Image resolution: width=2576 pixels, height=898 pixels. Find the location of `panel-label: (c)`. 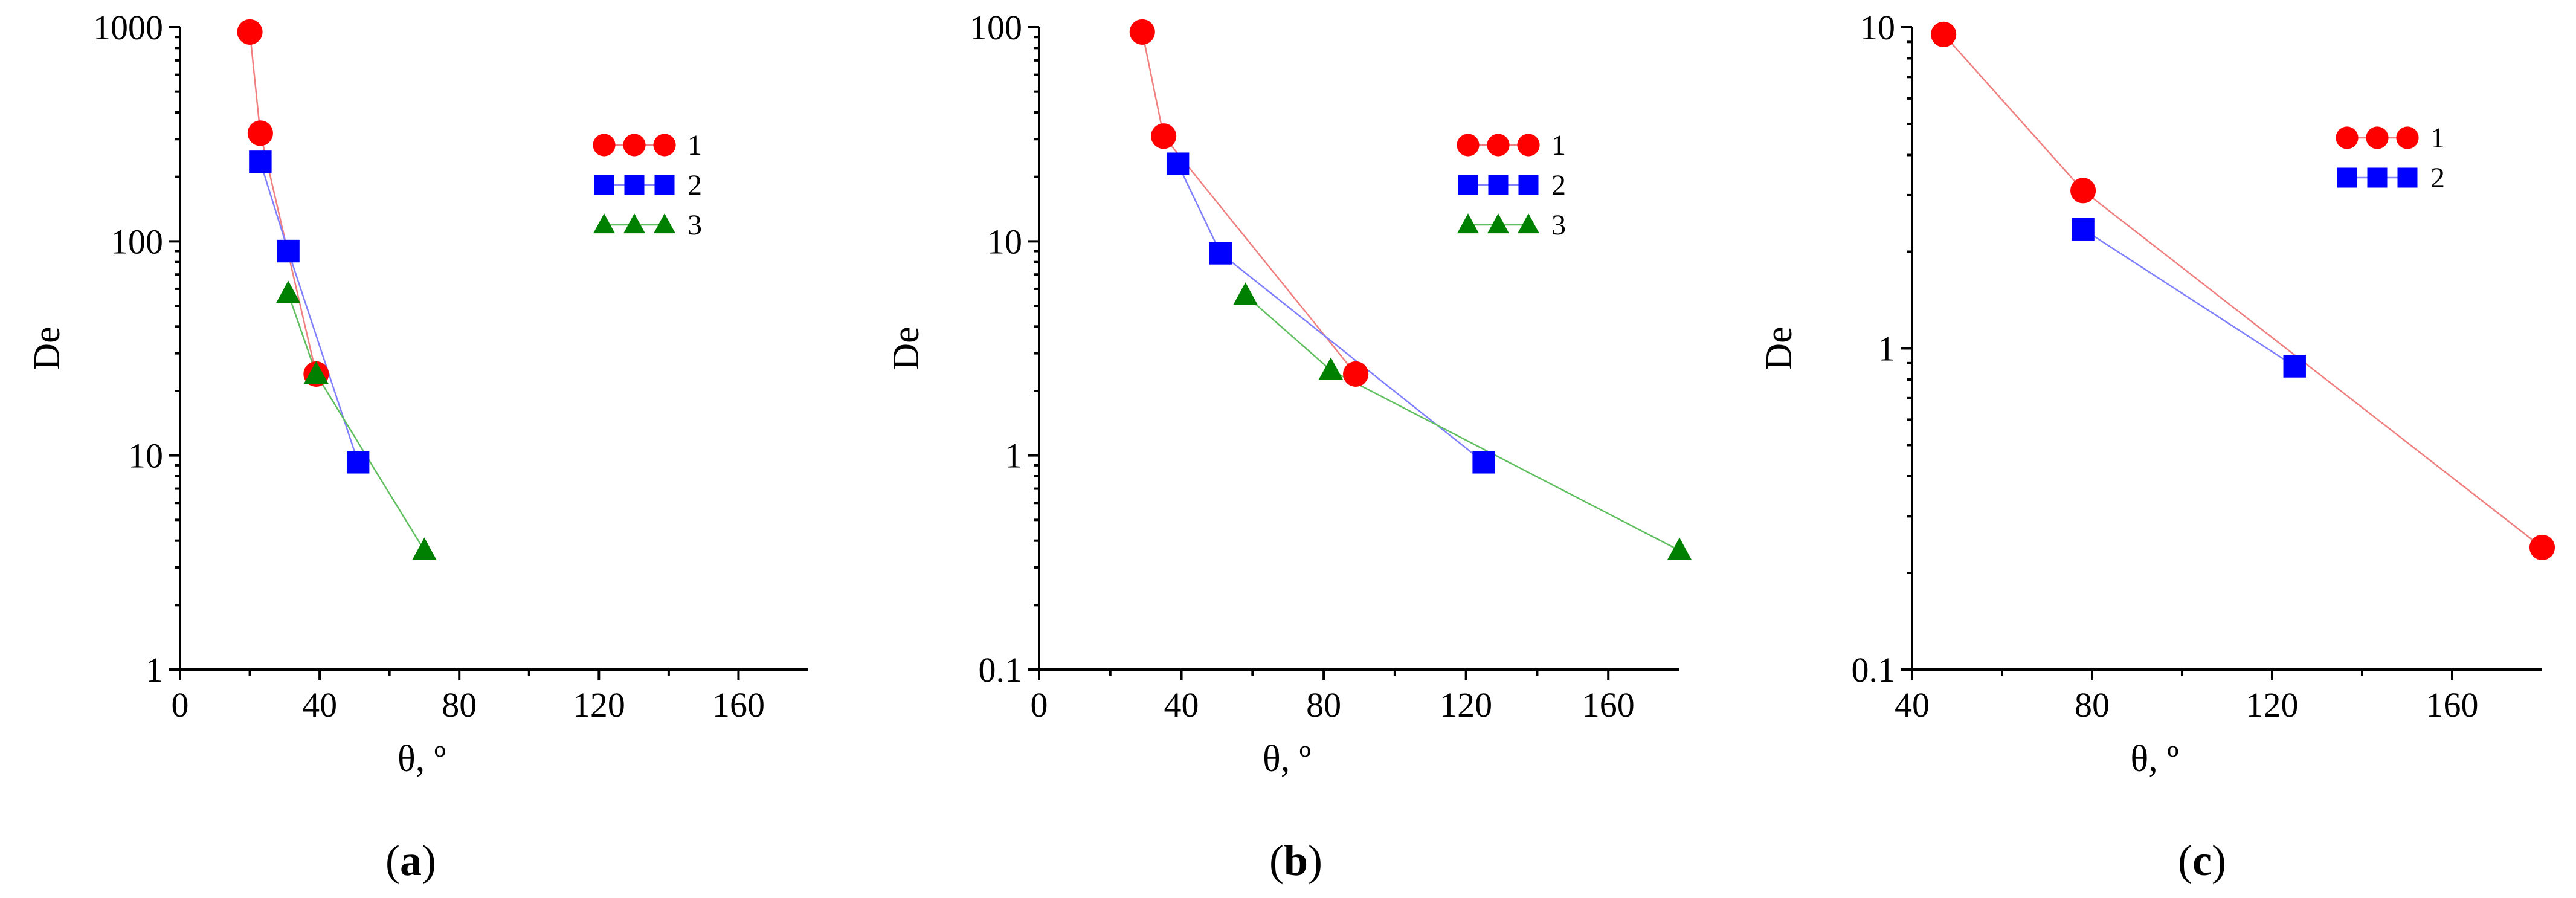

panel-label: (c) is located at coordinates (2202, 860).